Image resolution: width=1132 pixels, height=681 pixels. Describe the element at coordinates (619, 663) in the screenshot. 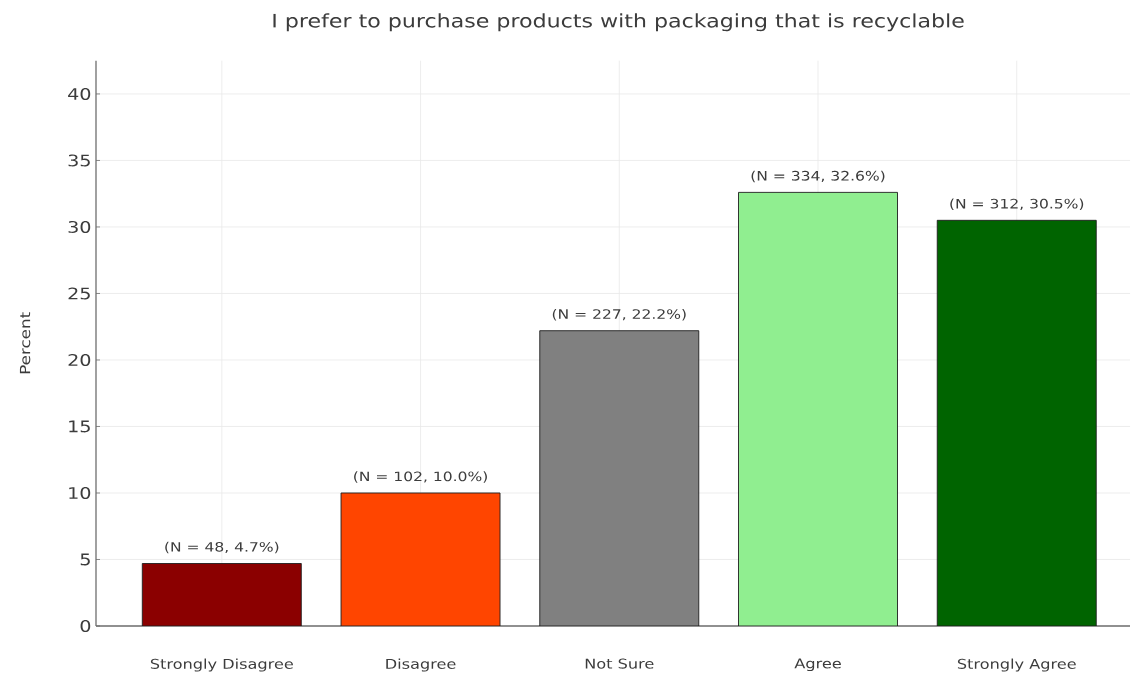

I see `x-tick-label: Not Sure` at that location.